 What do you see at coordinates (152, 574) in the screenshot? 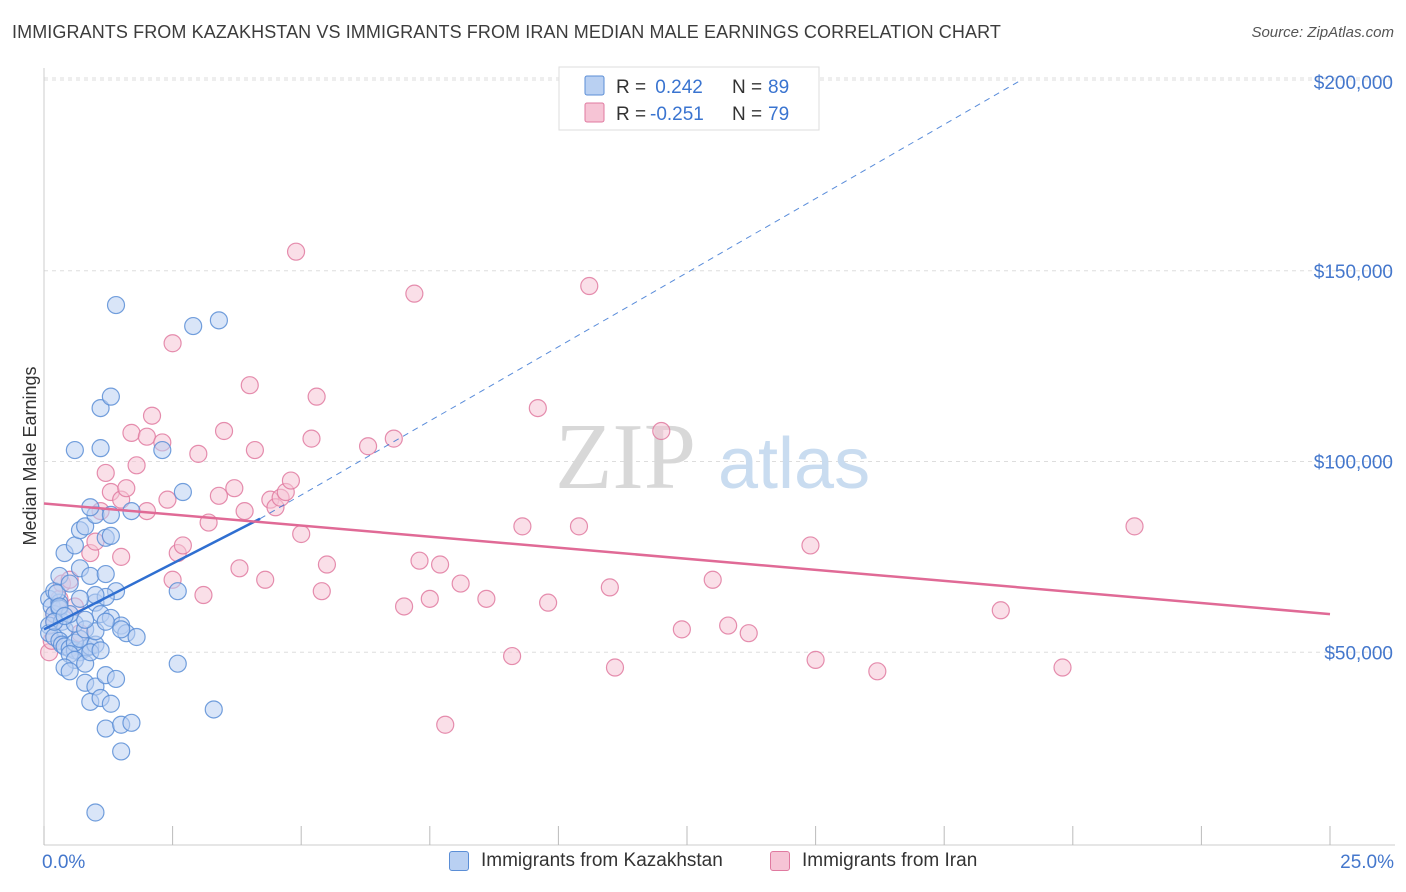
I see `kazakhstan-trend-line` at bounding box center [152, 574].